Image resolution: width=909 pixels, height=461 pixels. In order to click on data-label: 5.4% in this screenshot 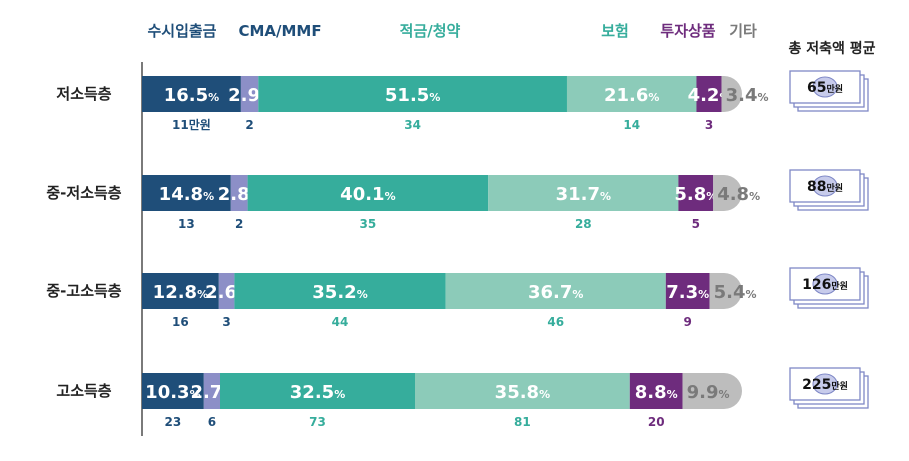, I will do `click(735, 292)`.